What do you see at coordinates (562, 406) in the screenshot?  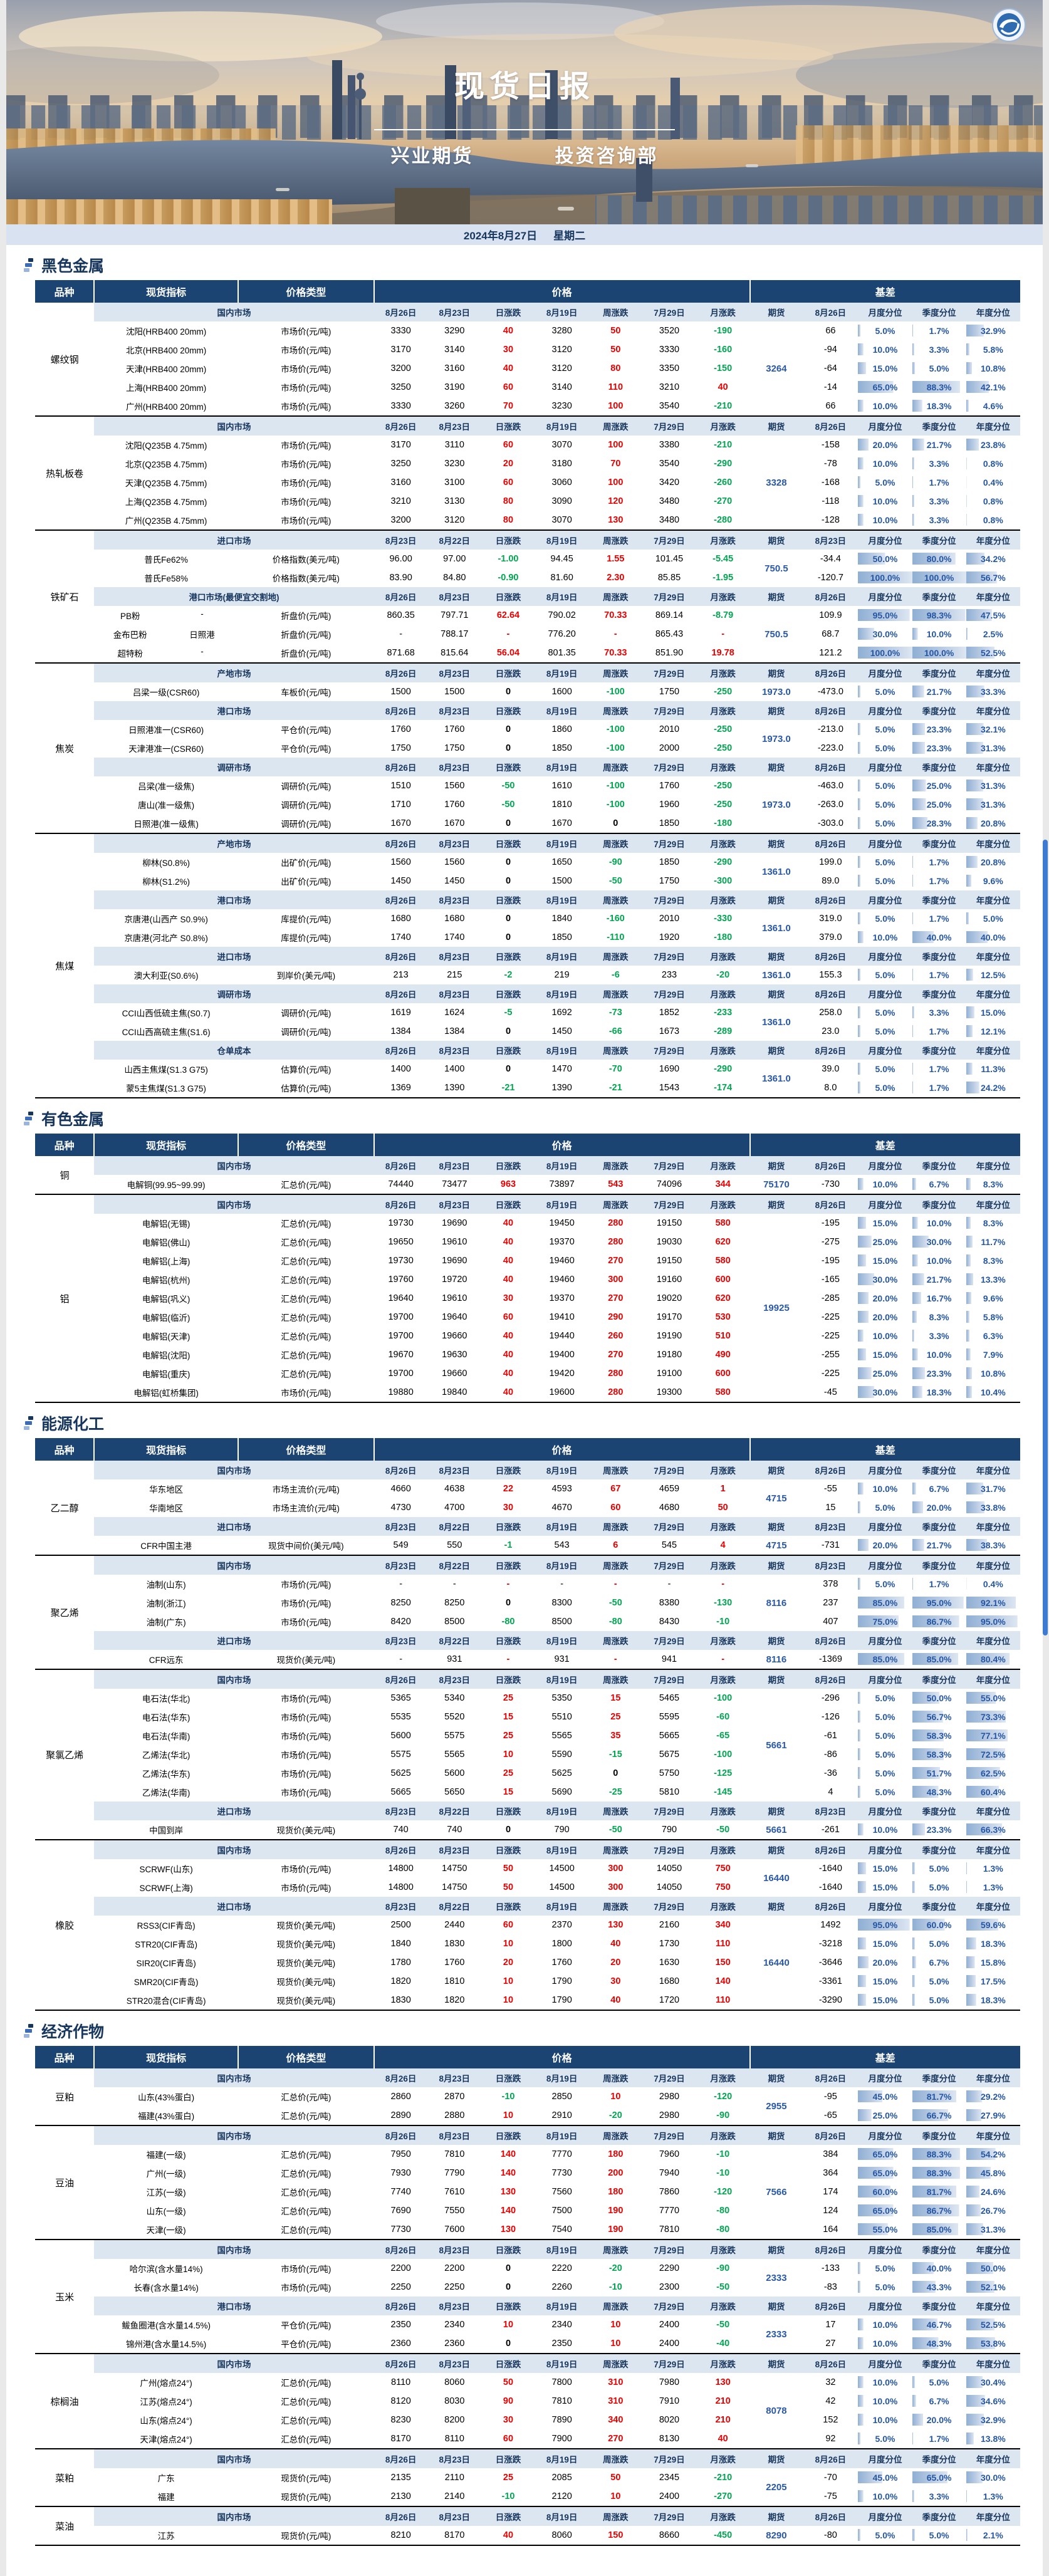 I see `price-cell: 3230` at bounding box center [562, 406].